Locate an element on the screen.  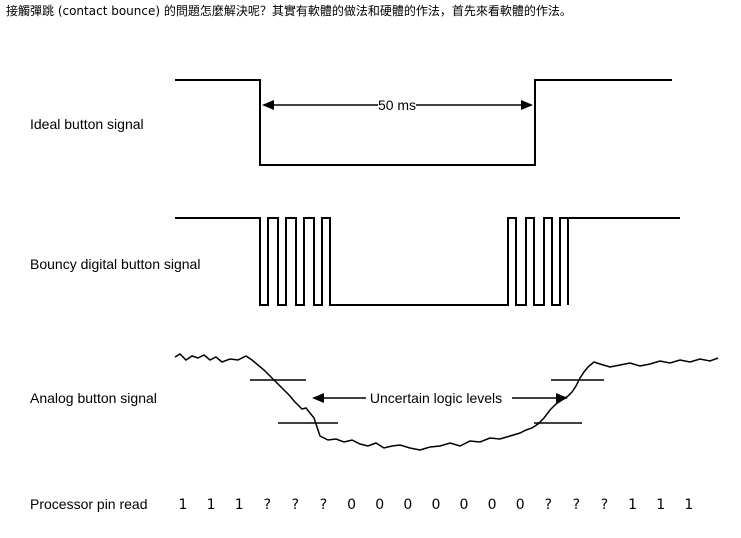
analog-signal-label: Analog button signal is located at coordinates (93, 398).